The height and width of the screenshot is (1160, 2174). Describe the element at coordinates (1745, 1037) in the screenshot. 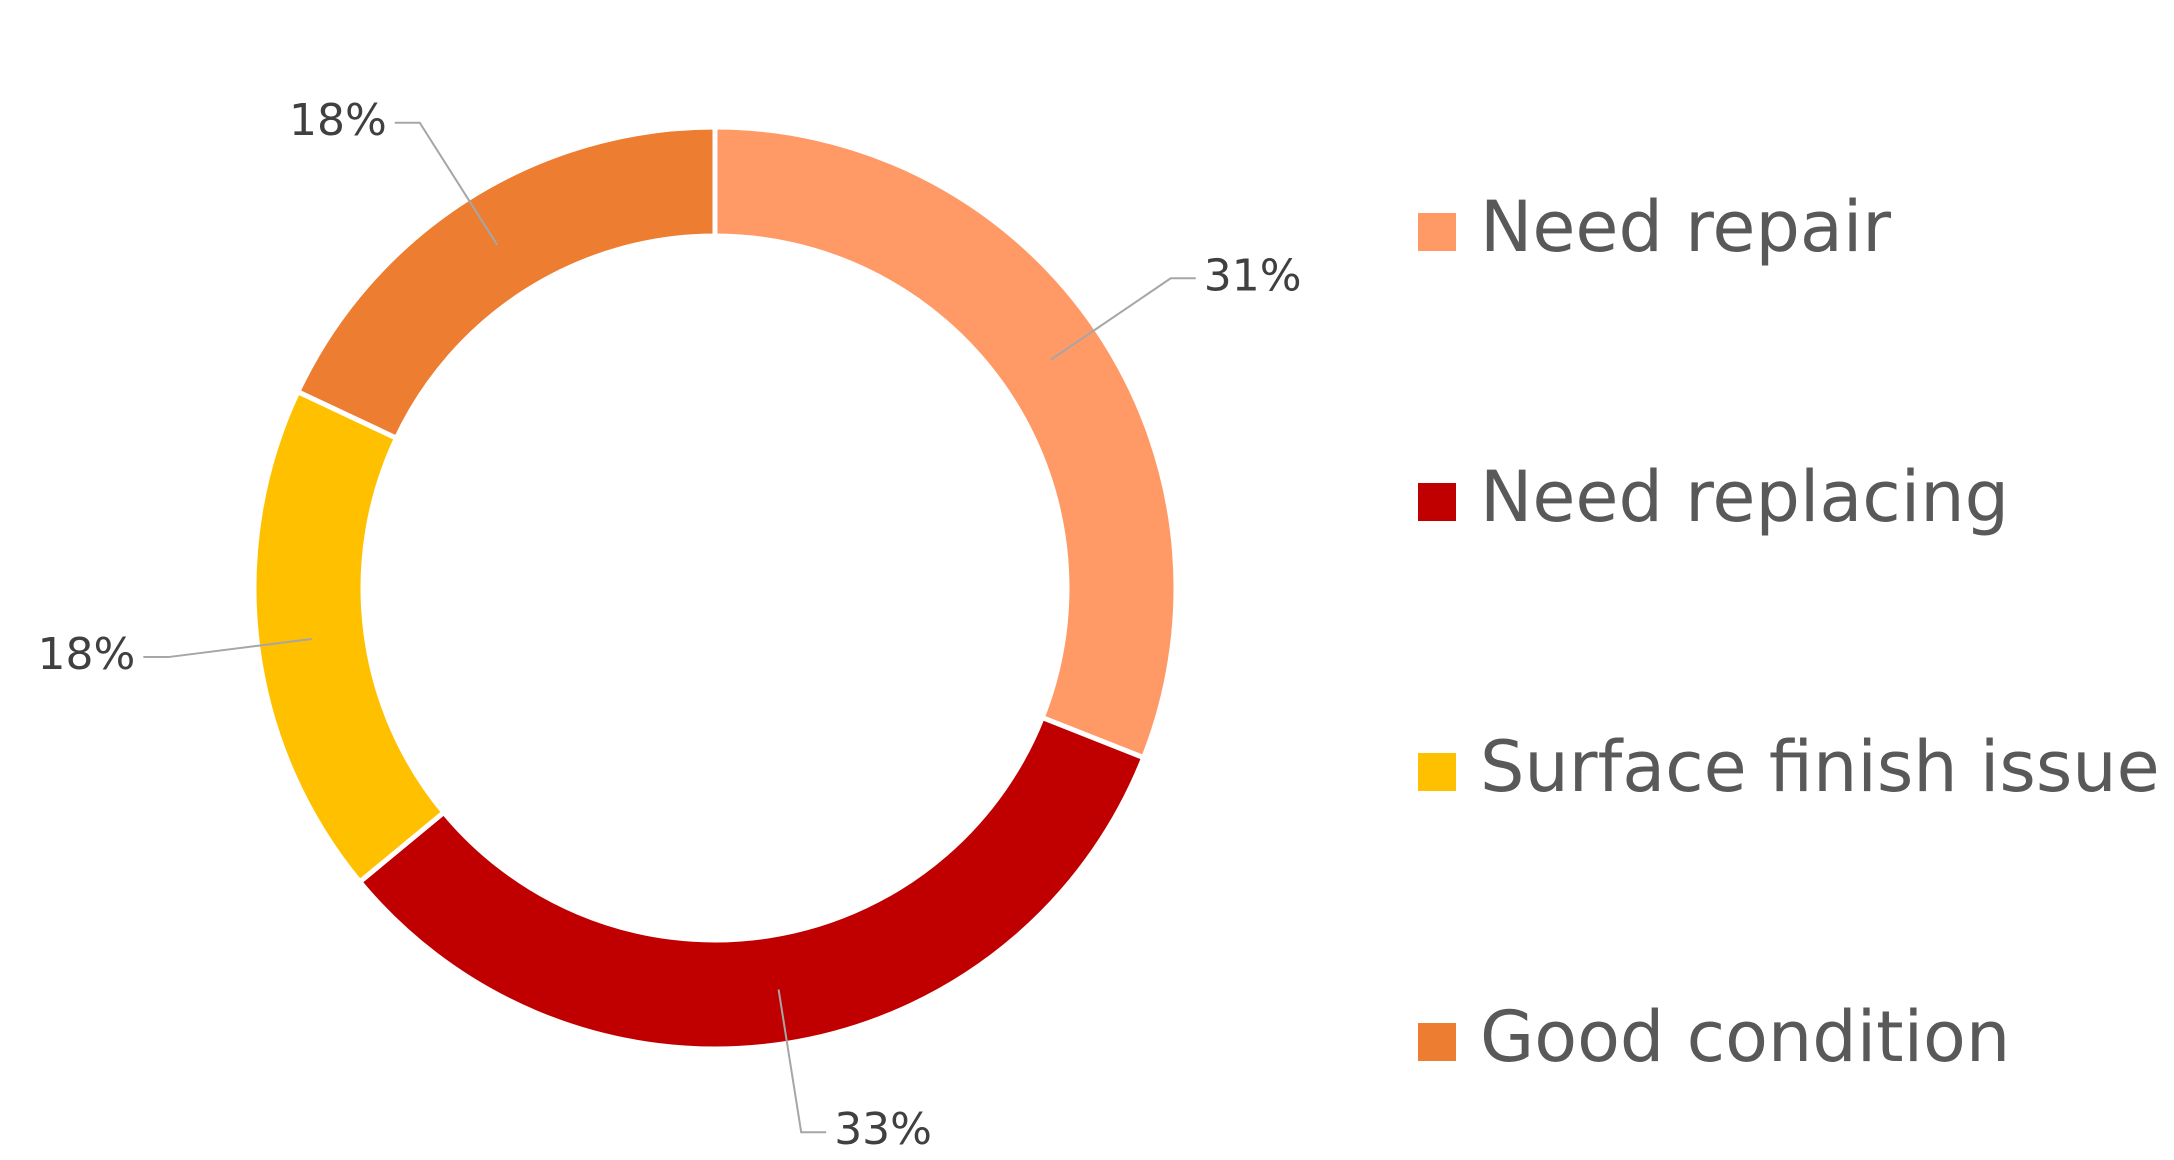

I see `legend-label: Good condition` at that location.